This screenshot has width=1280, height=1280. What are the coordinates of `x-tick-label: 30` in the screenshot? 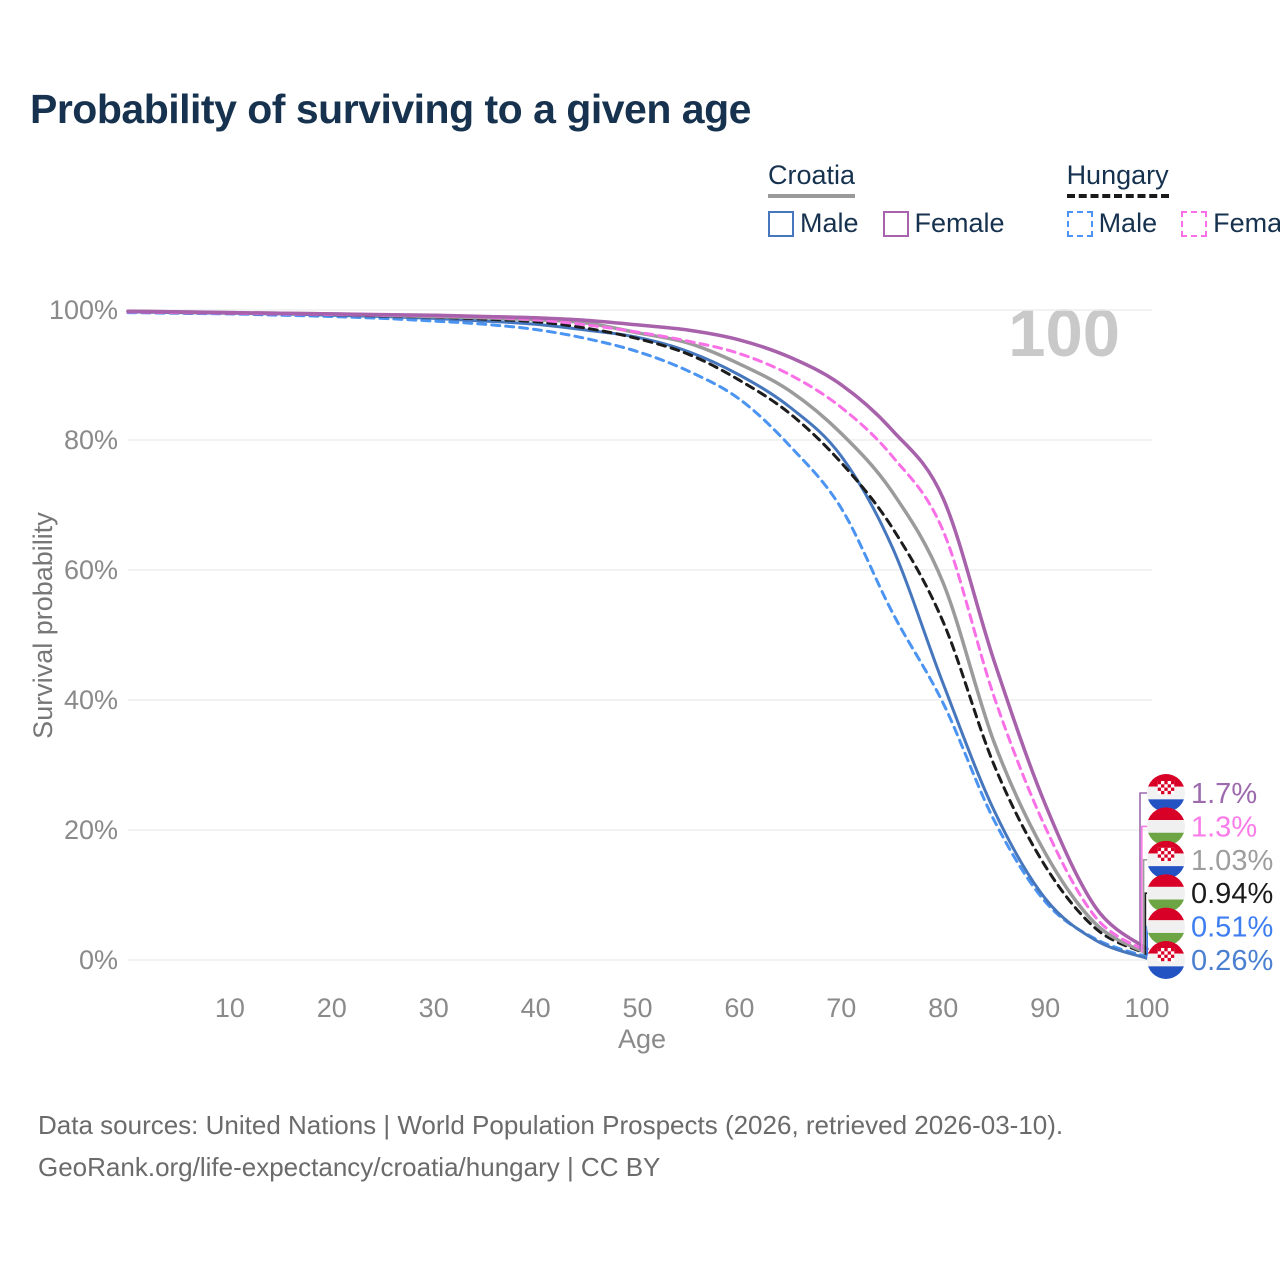 It's located at (434, 1008).